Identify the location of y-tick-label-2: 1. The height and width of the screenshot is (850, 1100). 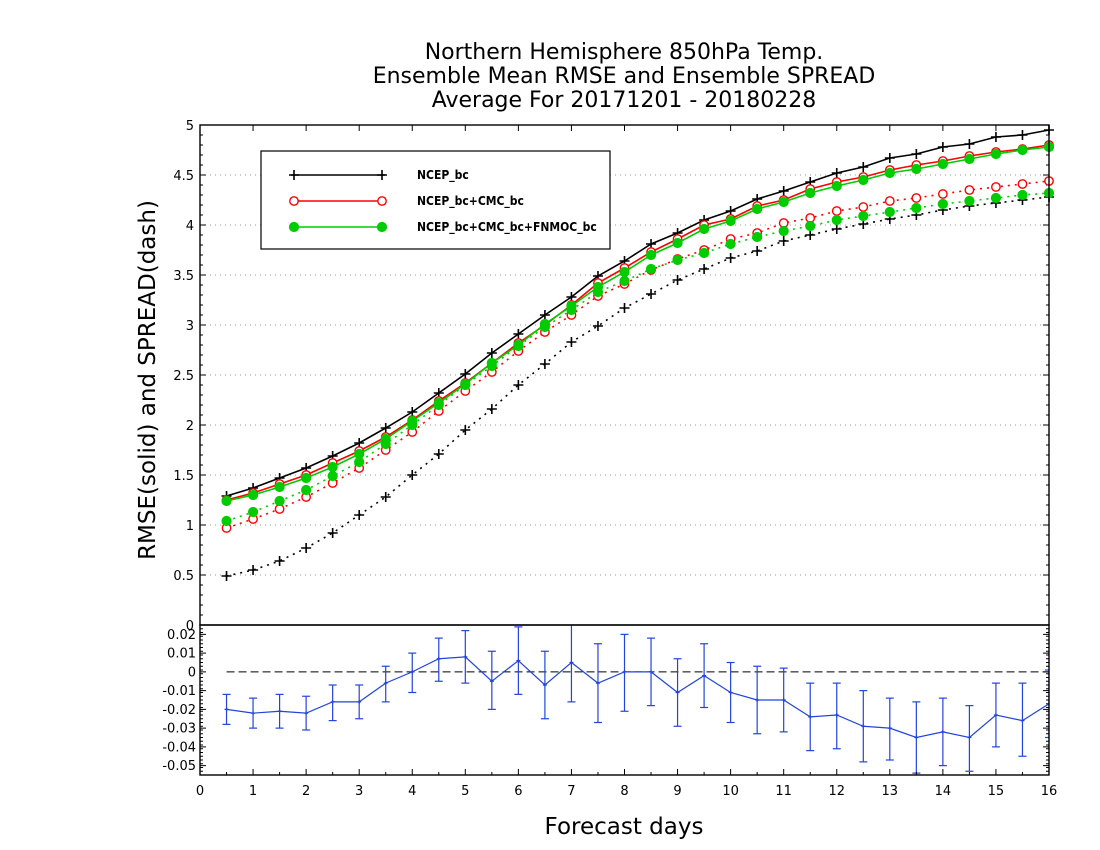
(190, 526).